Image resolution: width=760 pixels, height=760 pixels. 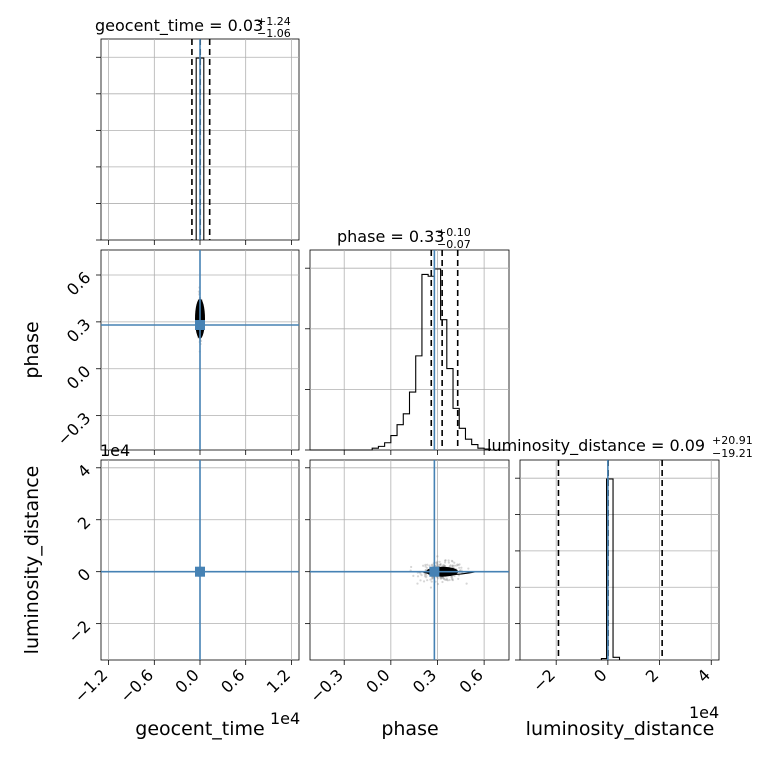 What do you see at coordinates (32, 560) in the screenshot?
I see `ylabel-luminosity-distance: luminosity_distance` at bounding box center [32, 560].